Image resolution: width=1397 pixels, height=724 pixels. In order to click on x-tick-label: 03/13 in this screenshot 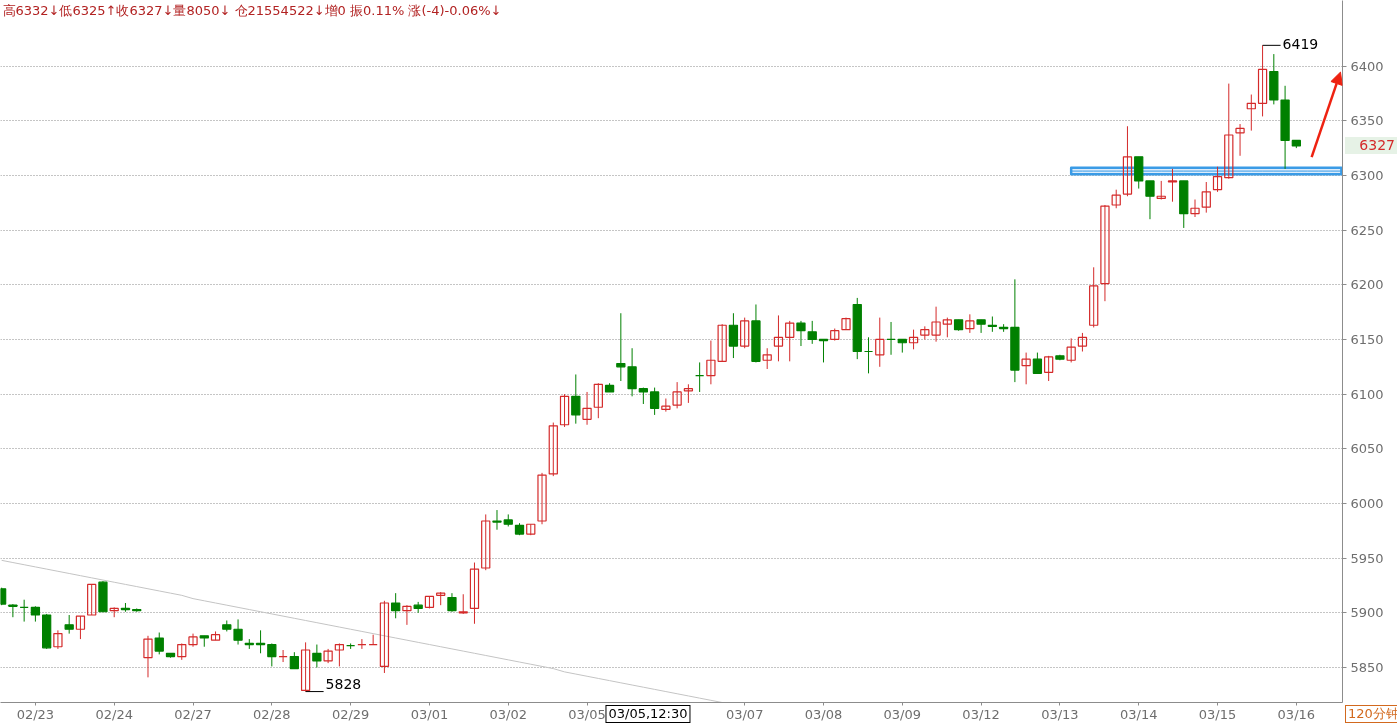, I will do `click(1060, 714)`.